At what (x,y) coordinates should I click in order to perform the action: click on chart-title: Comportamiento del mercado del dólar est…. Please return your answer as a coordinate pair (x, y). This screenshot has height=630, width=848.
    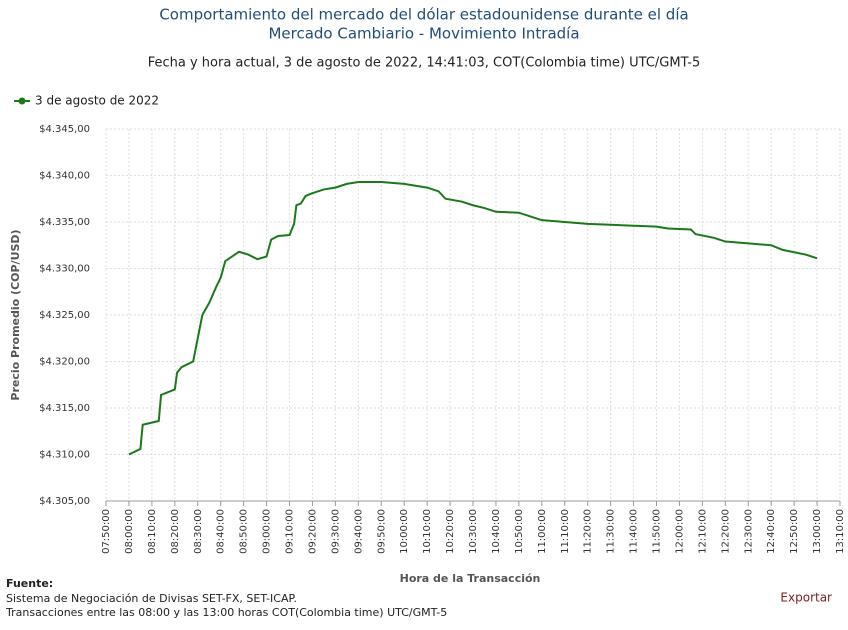
    Looking at the image, I should click on (423, 15).